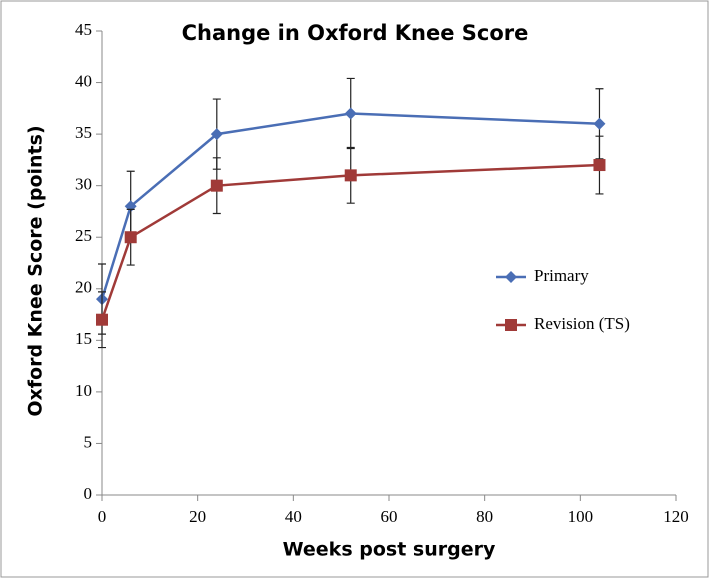 This screenshot has width=709, height=578. What do you see at coordinates (88, 493) in the screenshot?
I see `y-tick-label: 0` at bounding box center [88, 493].